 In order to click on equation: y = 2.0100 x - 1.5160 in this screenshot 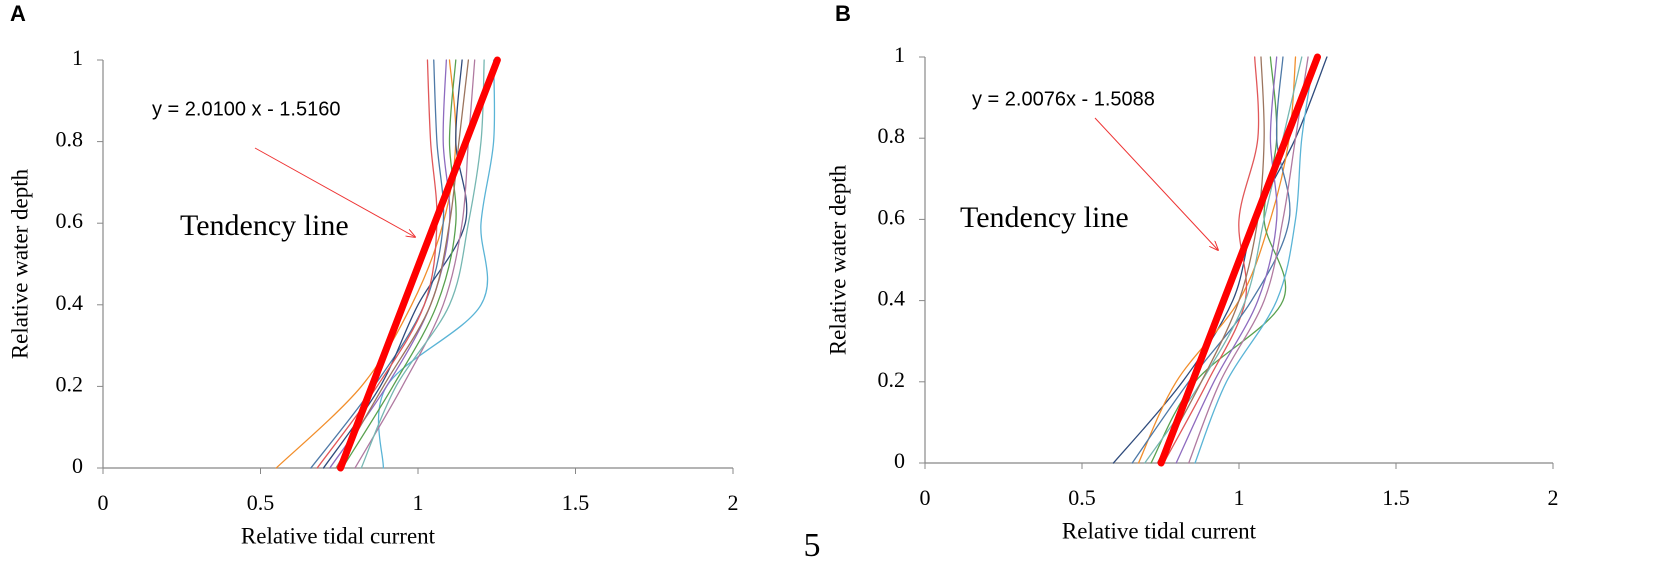, I will do `click(246, 109)`.